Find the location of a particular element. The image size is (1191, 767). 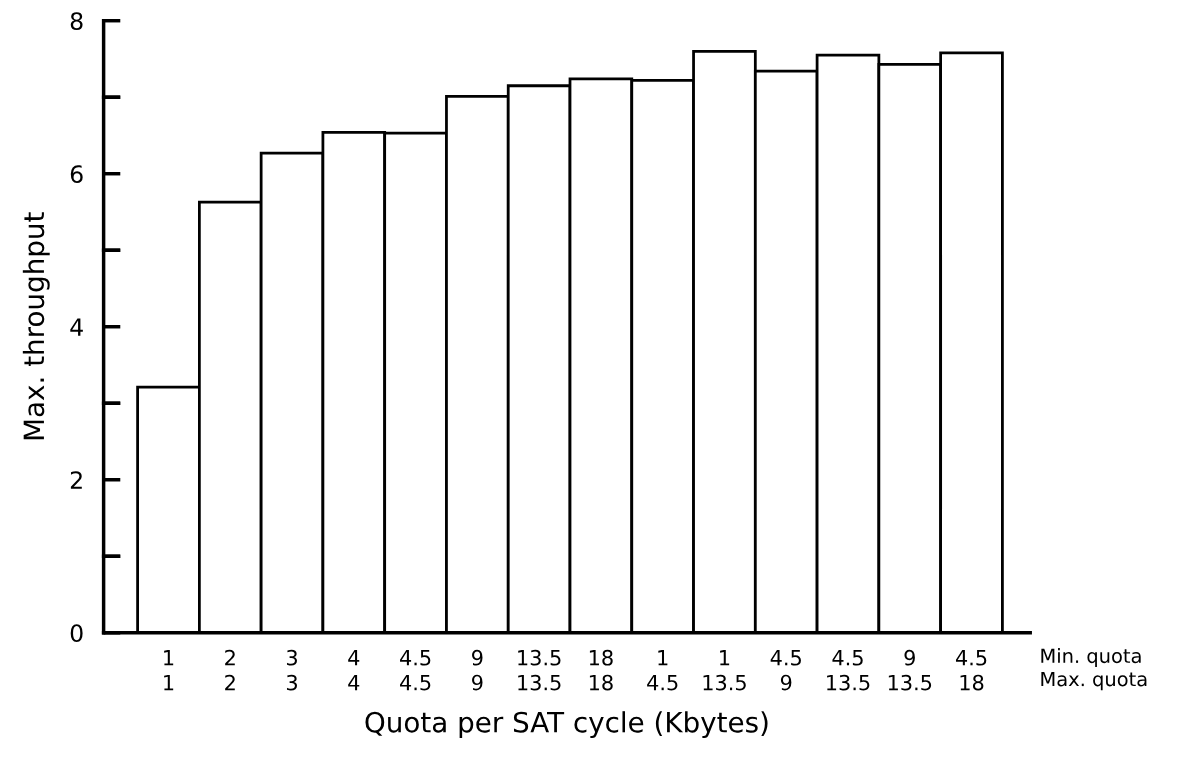

x-tick-label: 4.5 18 is located at coordinates (971, 670).